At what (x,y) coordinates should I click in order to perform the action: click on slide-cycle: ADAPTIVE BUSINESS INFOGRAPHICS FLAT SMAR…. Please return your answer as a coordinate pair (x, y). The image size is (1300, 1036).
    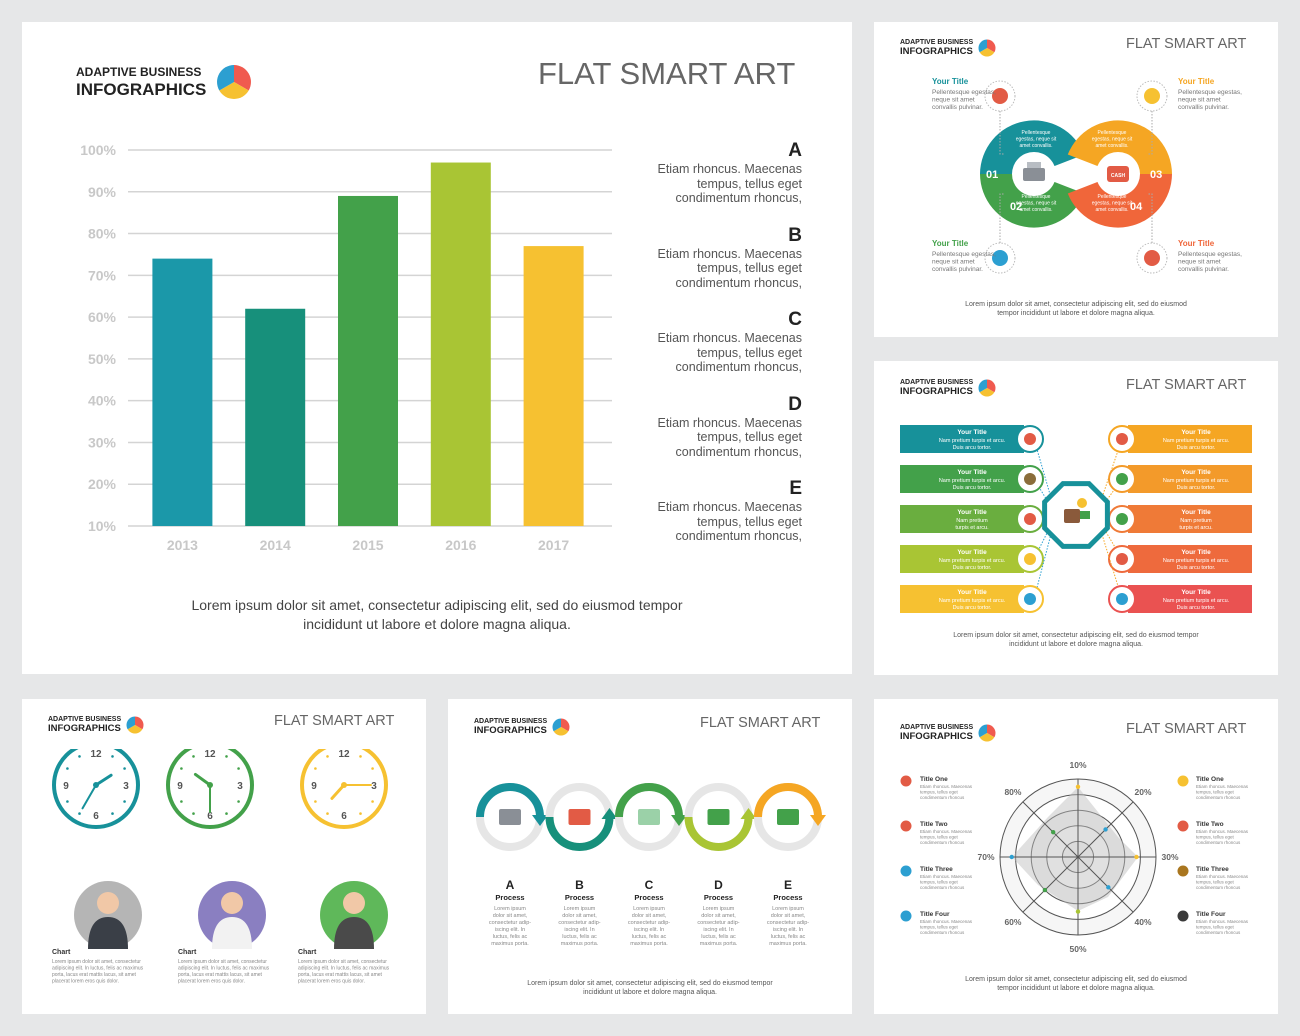
    Looking at the image, I should click on (1076, 179).